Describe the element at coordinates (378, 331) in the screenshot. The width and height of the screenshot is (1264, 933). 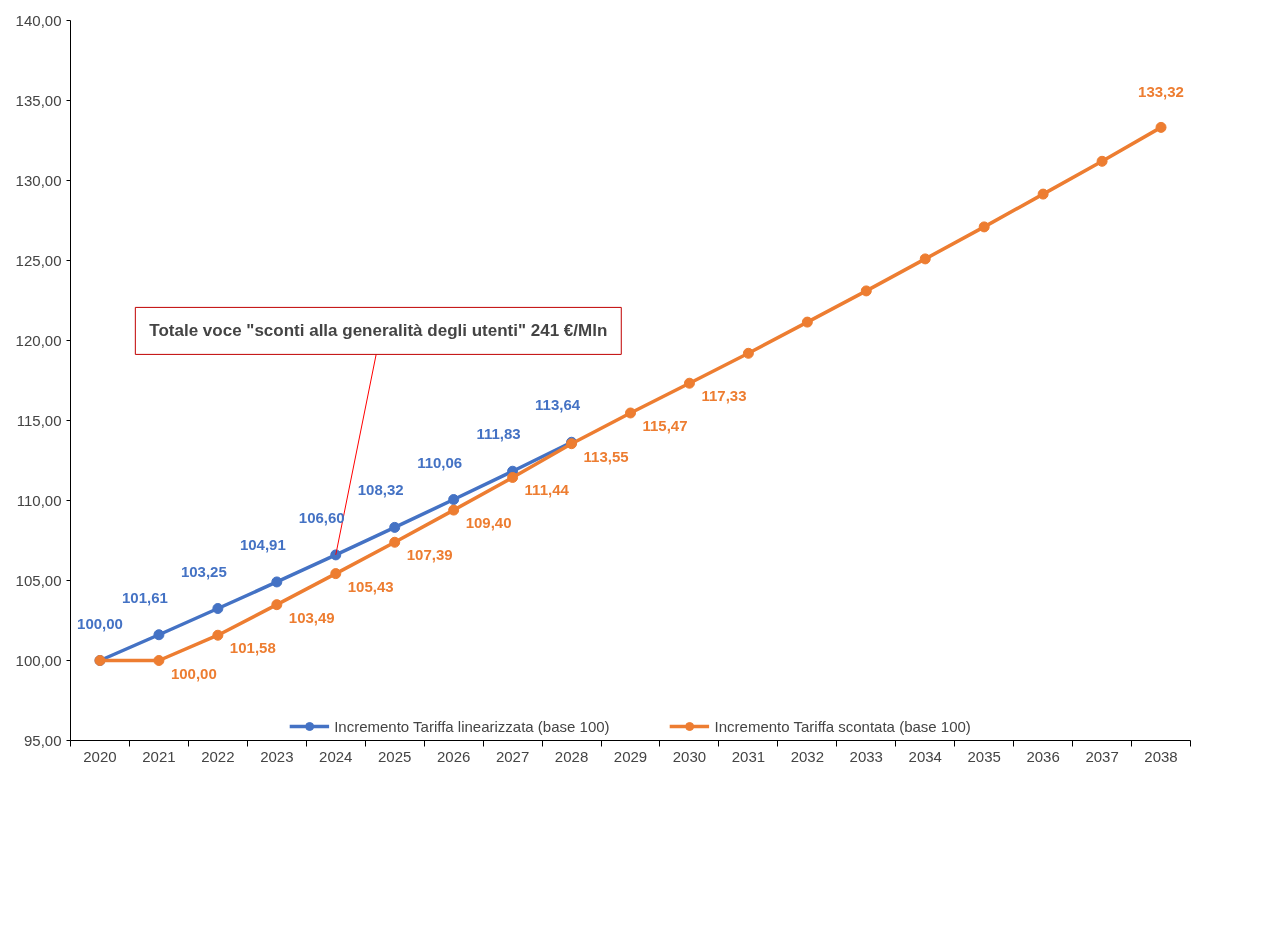
I see `annotation: Totale voce "sconti alla generalità degli utenti" 241 €/Mln` at that location.